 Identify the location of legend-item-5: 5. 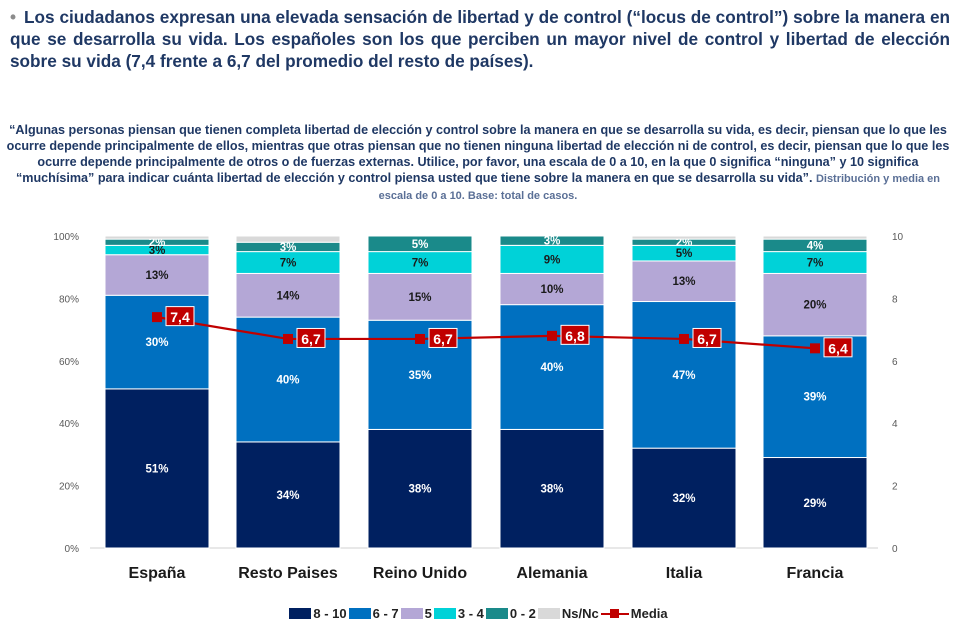
(416, 613).